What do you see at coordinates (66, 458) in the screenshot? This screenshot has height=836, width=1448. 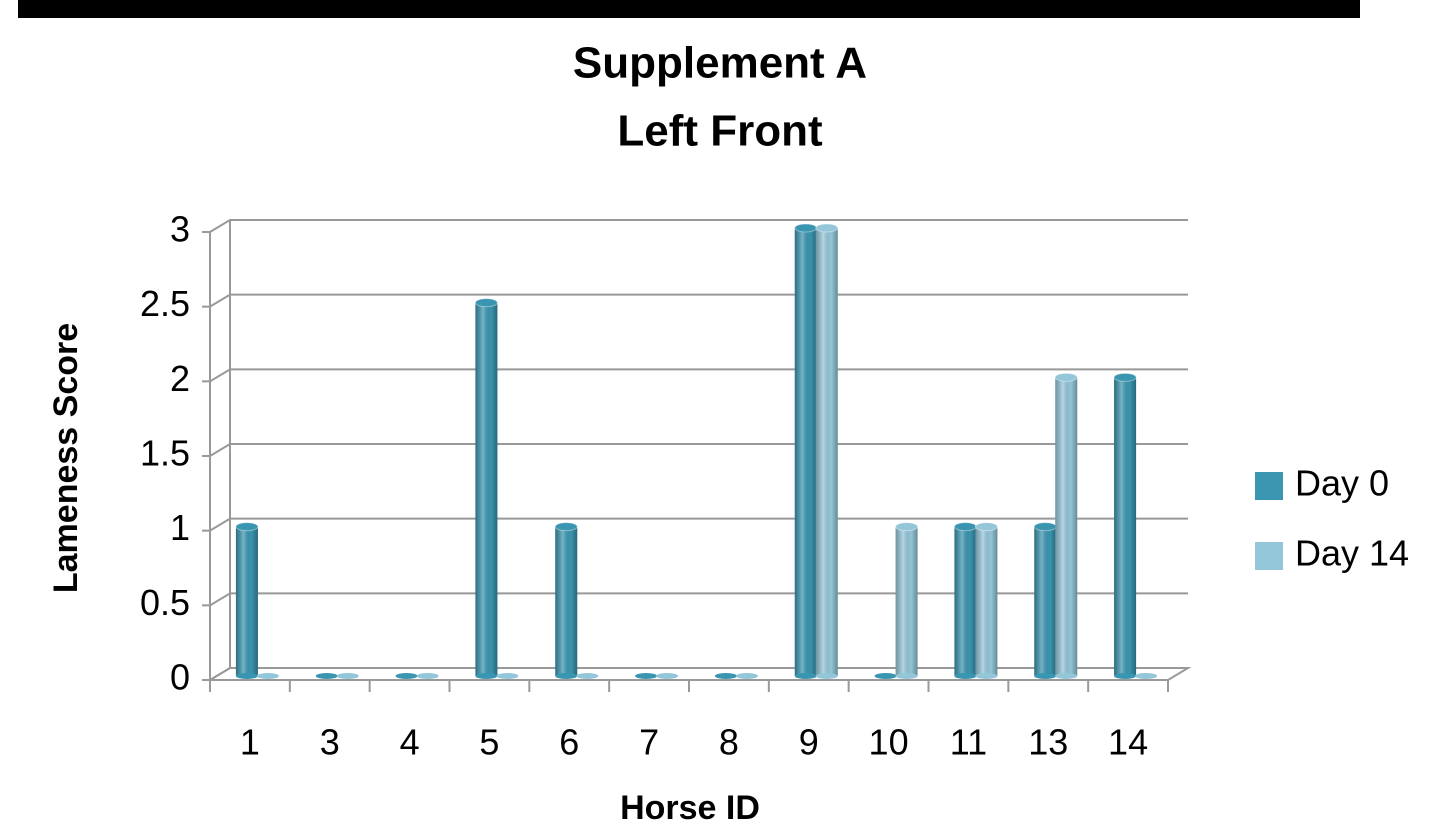 I see `y-axis-label: Lameness Score` at bounding box center [66, 458].